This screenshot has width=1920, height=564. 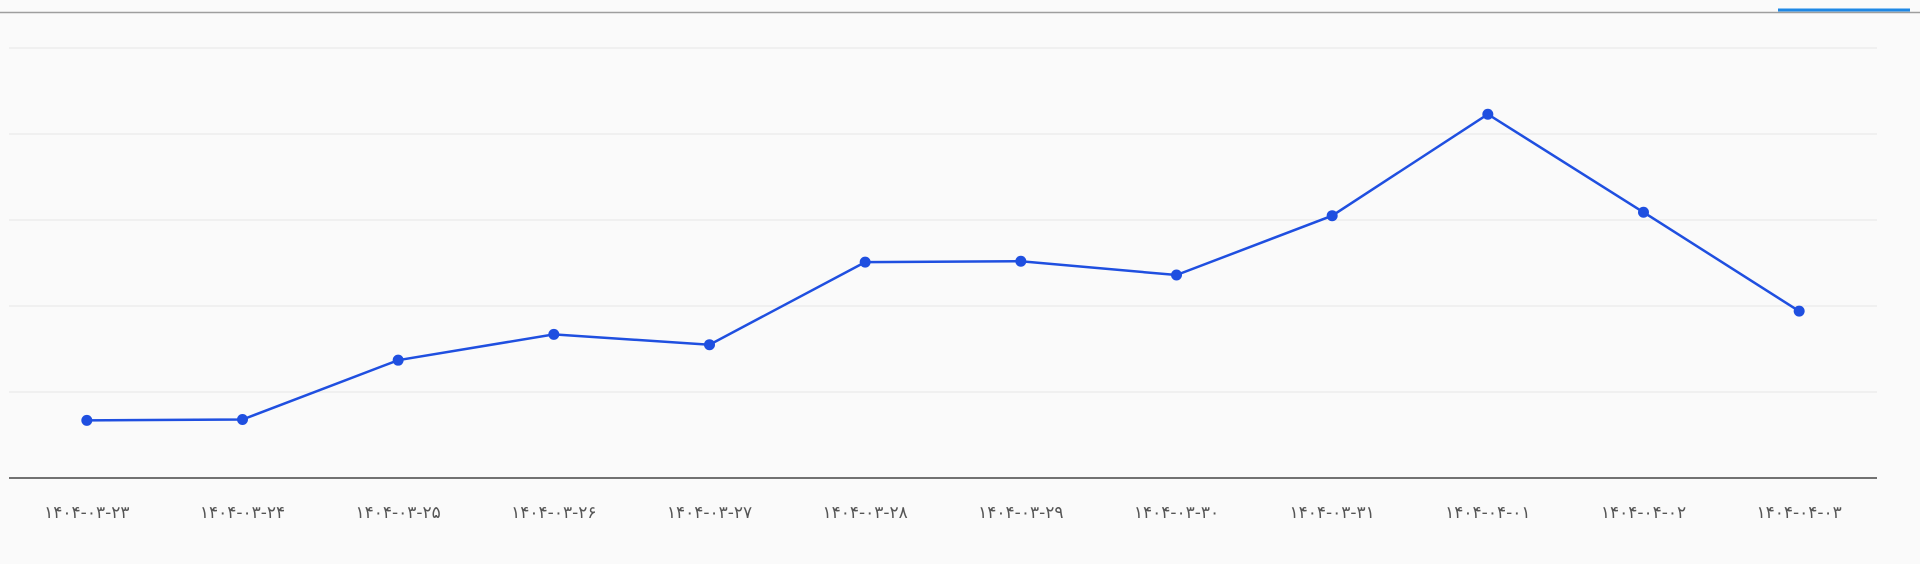 I want to click on x-tick-label: ۱۴۰۴-۰۳-۲۵, so click(x=398, y=513).